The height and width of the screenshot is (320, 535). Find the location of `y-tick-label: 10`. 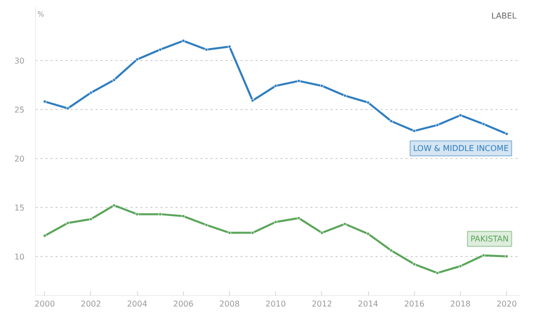

y-tick-label: 10 is located at coordinates (19, 257).